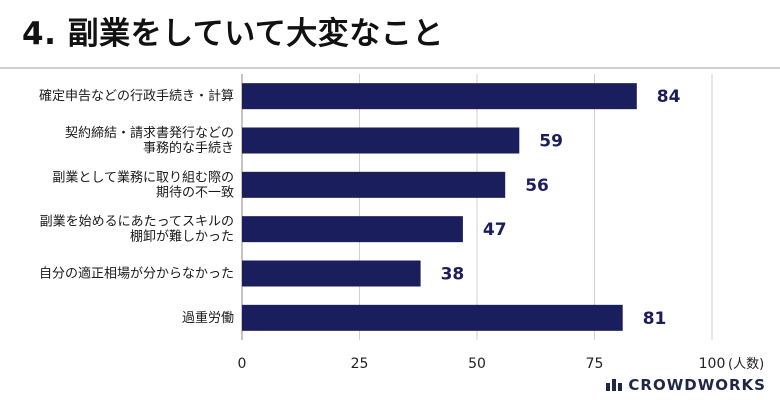  I want to click on x-tick-label: 100, so click(712, 364).